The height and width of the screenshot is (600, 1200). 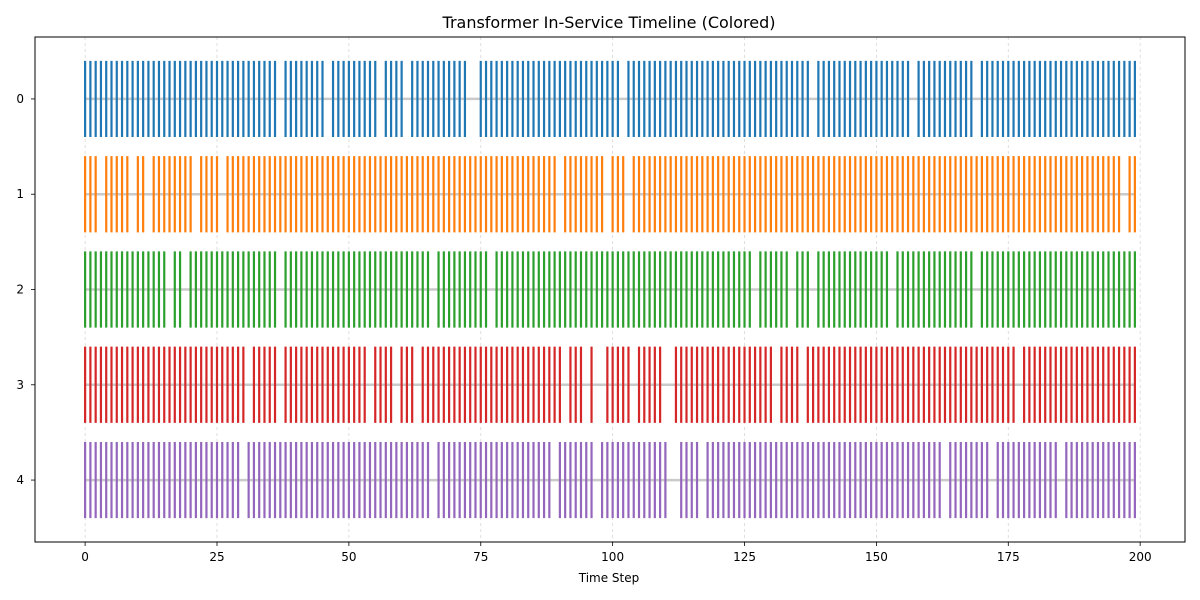 What do you see at coordinates (20, 290) in the screenshot?
I see `y-tick-label: 2` at bounding box center [20, 290].